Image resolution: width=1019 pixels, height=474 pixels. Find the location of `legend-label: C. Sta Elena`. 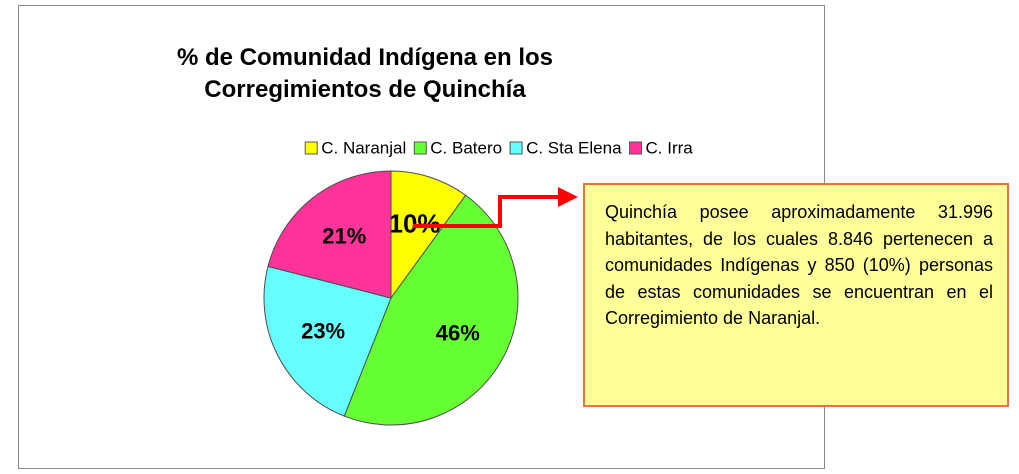

legend-label: C. Sta Elena is located at coordinates (574, 147).